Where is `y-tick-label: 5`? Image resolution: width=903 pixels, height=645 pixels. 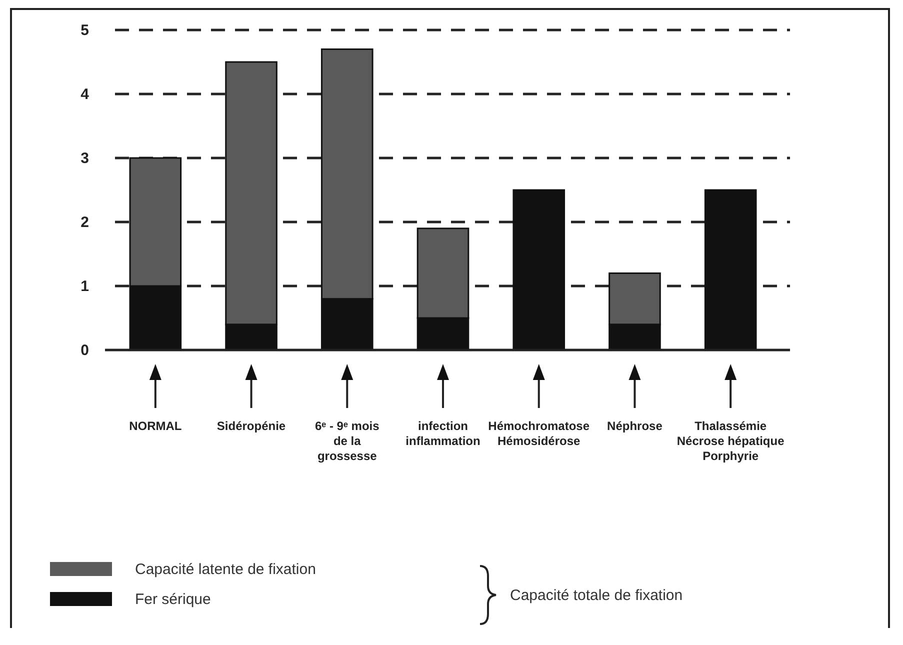
y-tick-label: 5 is located at coordinates (84, 30).